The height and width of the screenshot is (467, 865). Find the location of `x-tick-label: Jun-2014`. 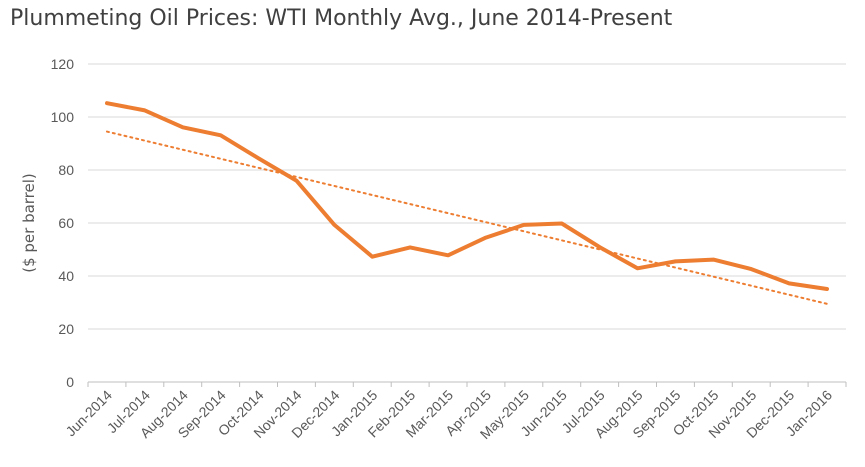

x-tick-label: Jun-2014 is located at coordinates (88, 413).